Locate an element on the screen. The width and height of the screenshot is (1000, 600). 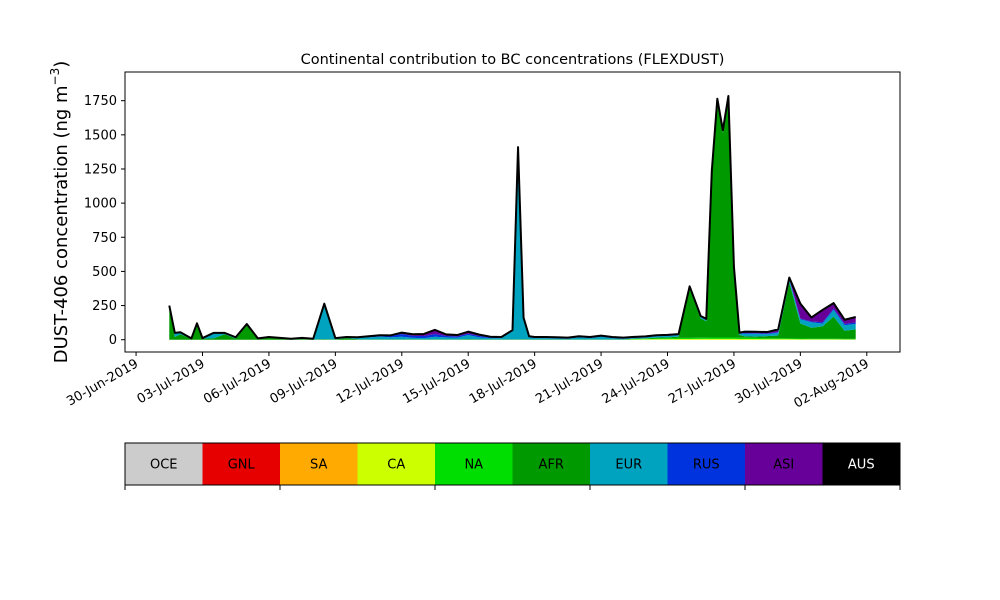
y-tick-label: 1500 is located at coordinates (100, 135).